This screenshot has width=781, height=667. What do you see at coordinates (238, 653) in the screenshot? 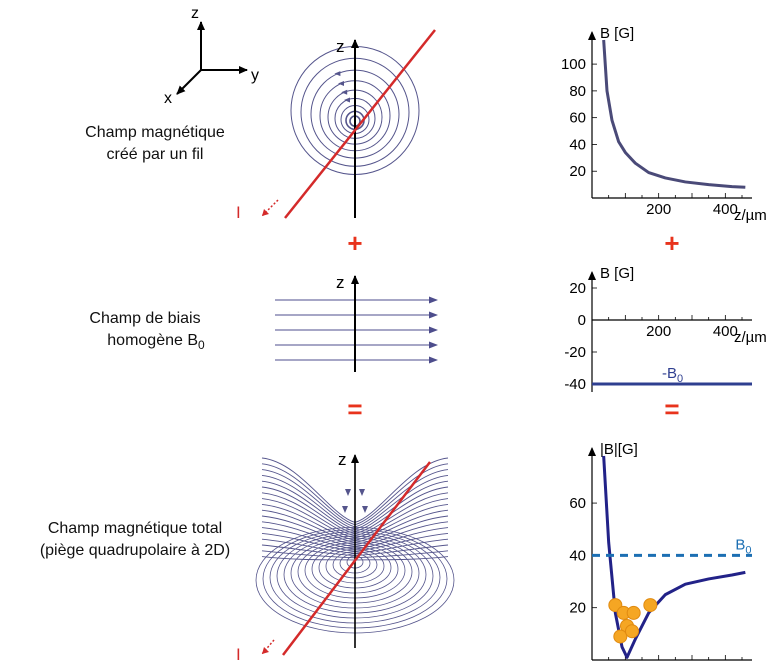
I see `current-label-total: I` at bounding box center [238, 653].